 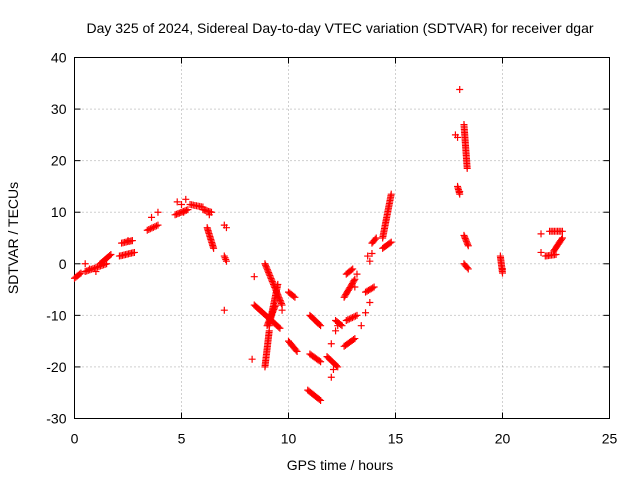 I want to click on x-tick-label: 20, so click(x=503, y=439).